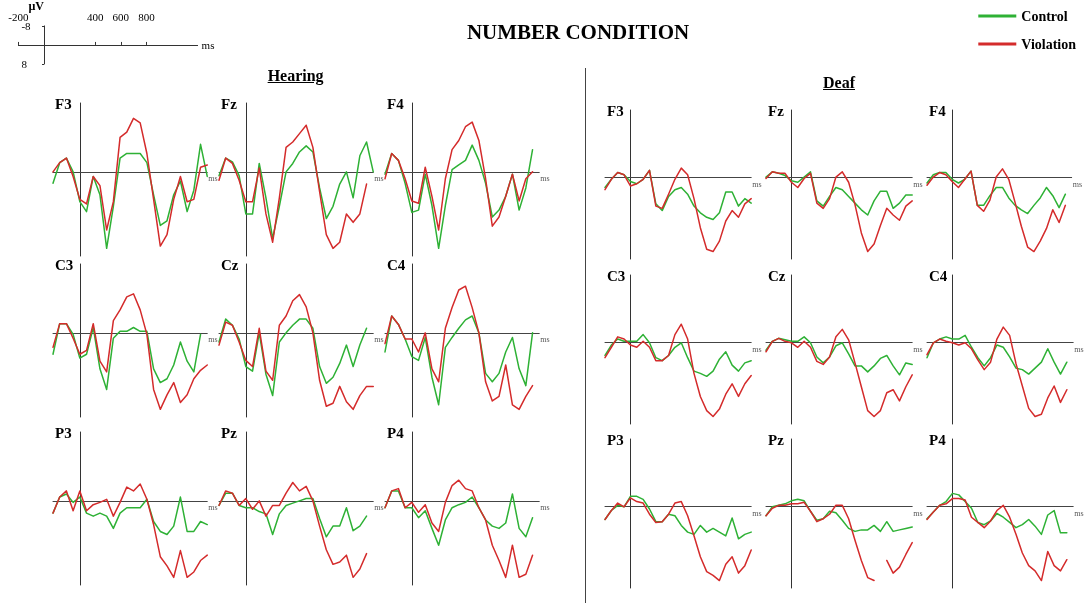 This screenshot has width=1085, height=603. What do you see at coordinates (295, 76) in the screenshot?
I see `chart-subtitle: Hearing` at bounding box center [295, 76].